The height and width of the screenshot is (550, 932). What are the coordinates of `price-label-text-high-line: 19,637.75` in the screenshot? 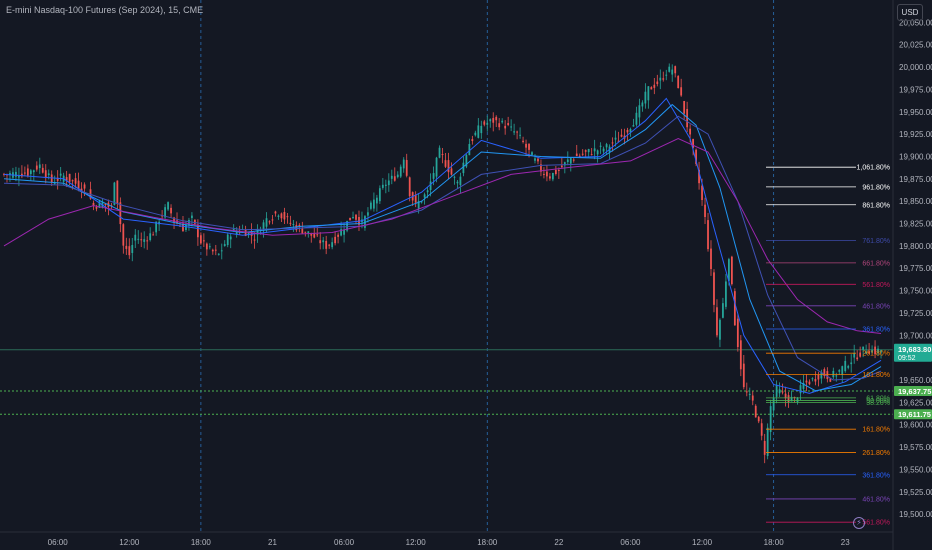 It's located at (914, 391).